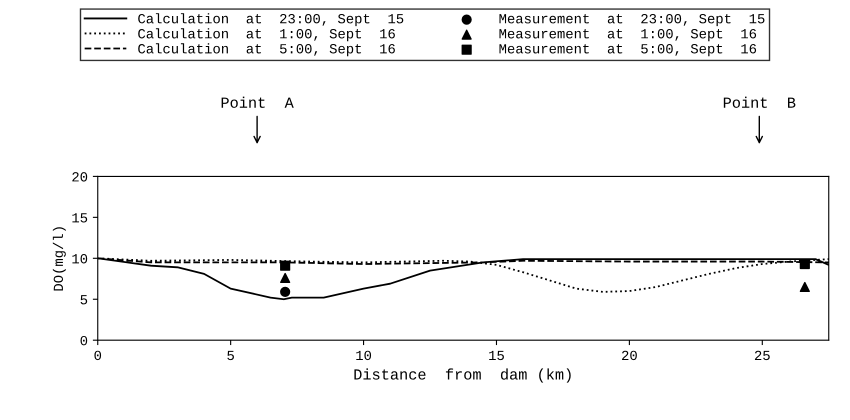 Image resolution: width=850 pixels, height=420 pixels. Describe the element at coordinates (364, 355) in the screenshot. I see `x-tick-label: 10` at that location.